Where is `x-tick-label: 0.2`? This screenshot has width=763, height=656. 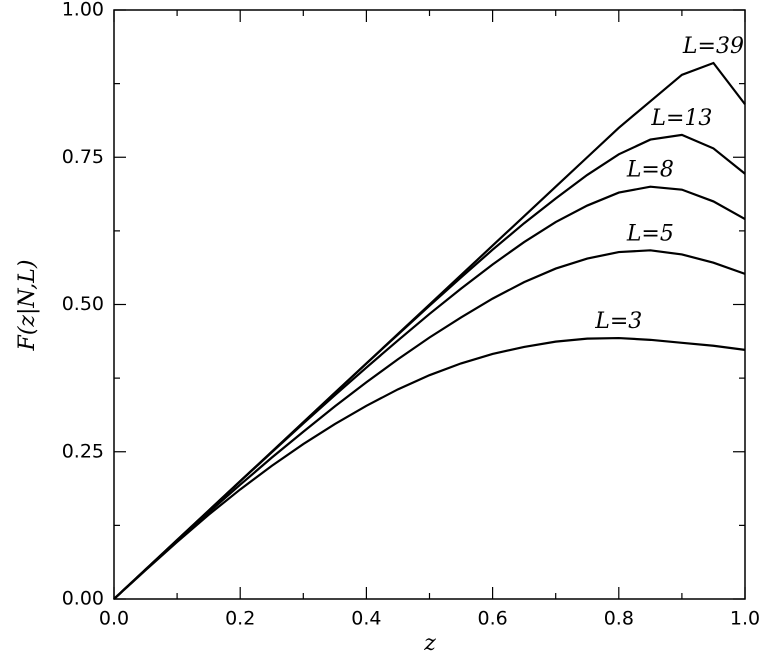 x-tick-label: 0.2 is located at coordinates (240, 619).